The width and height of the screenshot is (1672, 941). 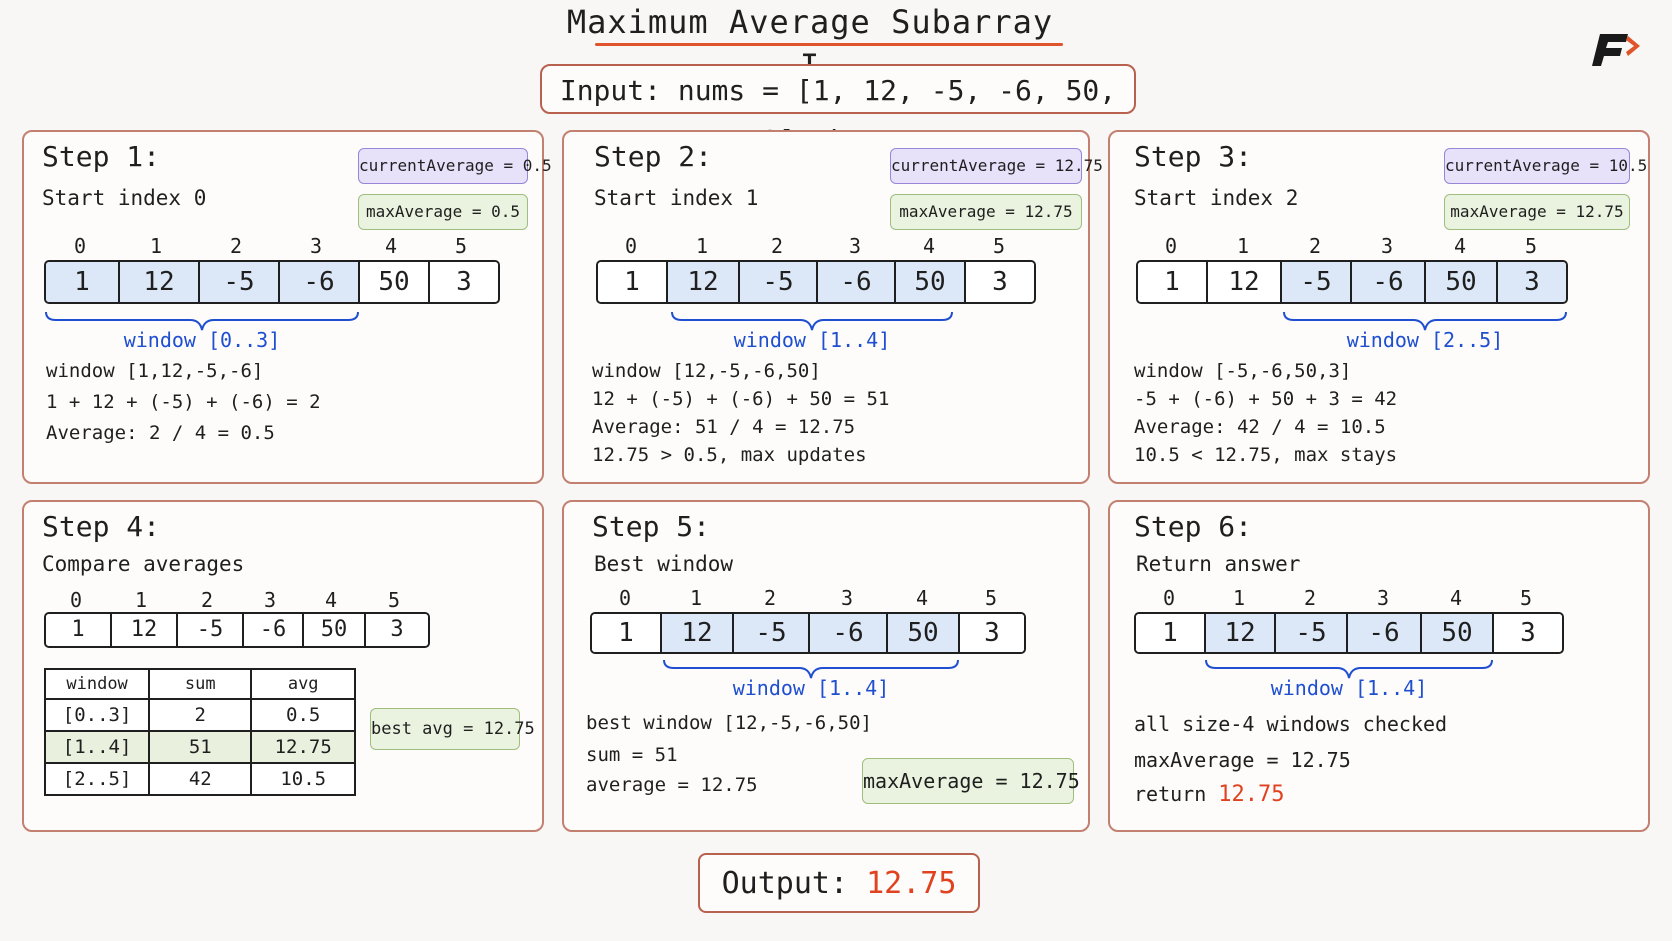 I want to click on return-line: return 12.75, so click(x=1209, y=794).